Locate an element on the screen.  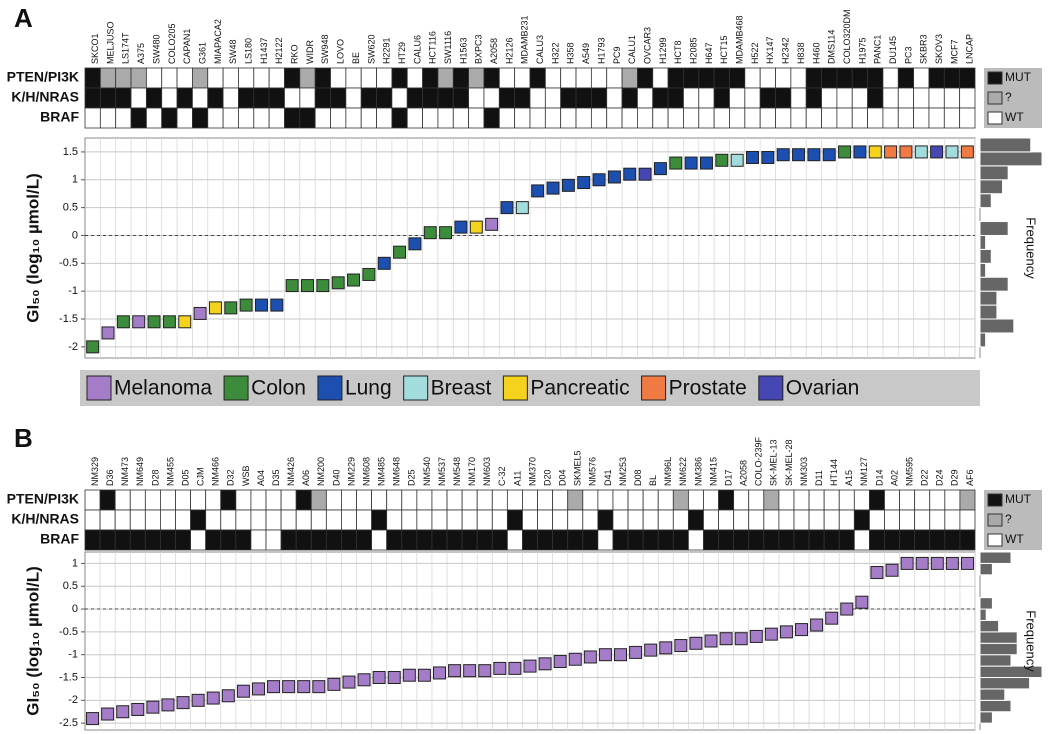
cell-line-label: NM540 is located at coordinates (427, 471).